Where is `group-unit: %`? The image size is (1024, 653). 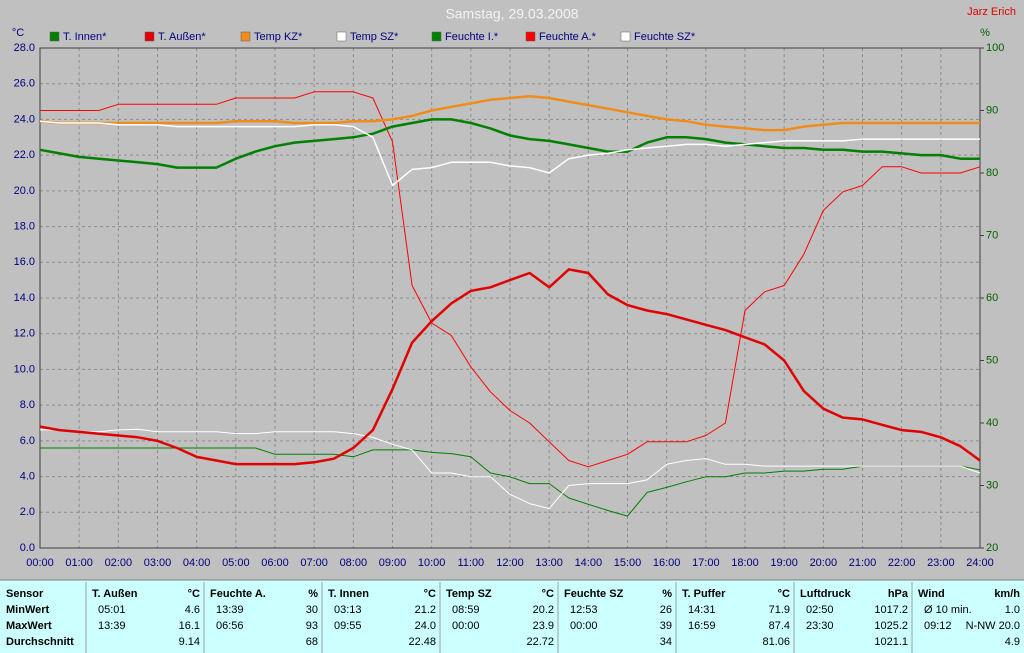 group-unit: % is located at coordinates (313, 594).